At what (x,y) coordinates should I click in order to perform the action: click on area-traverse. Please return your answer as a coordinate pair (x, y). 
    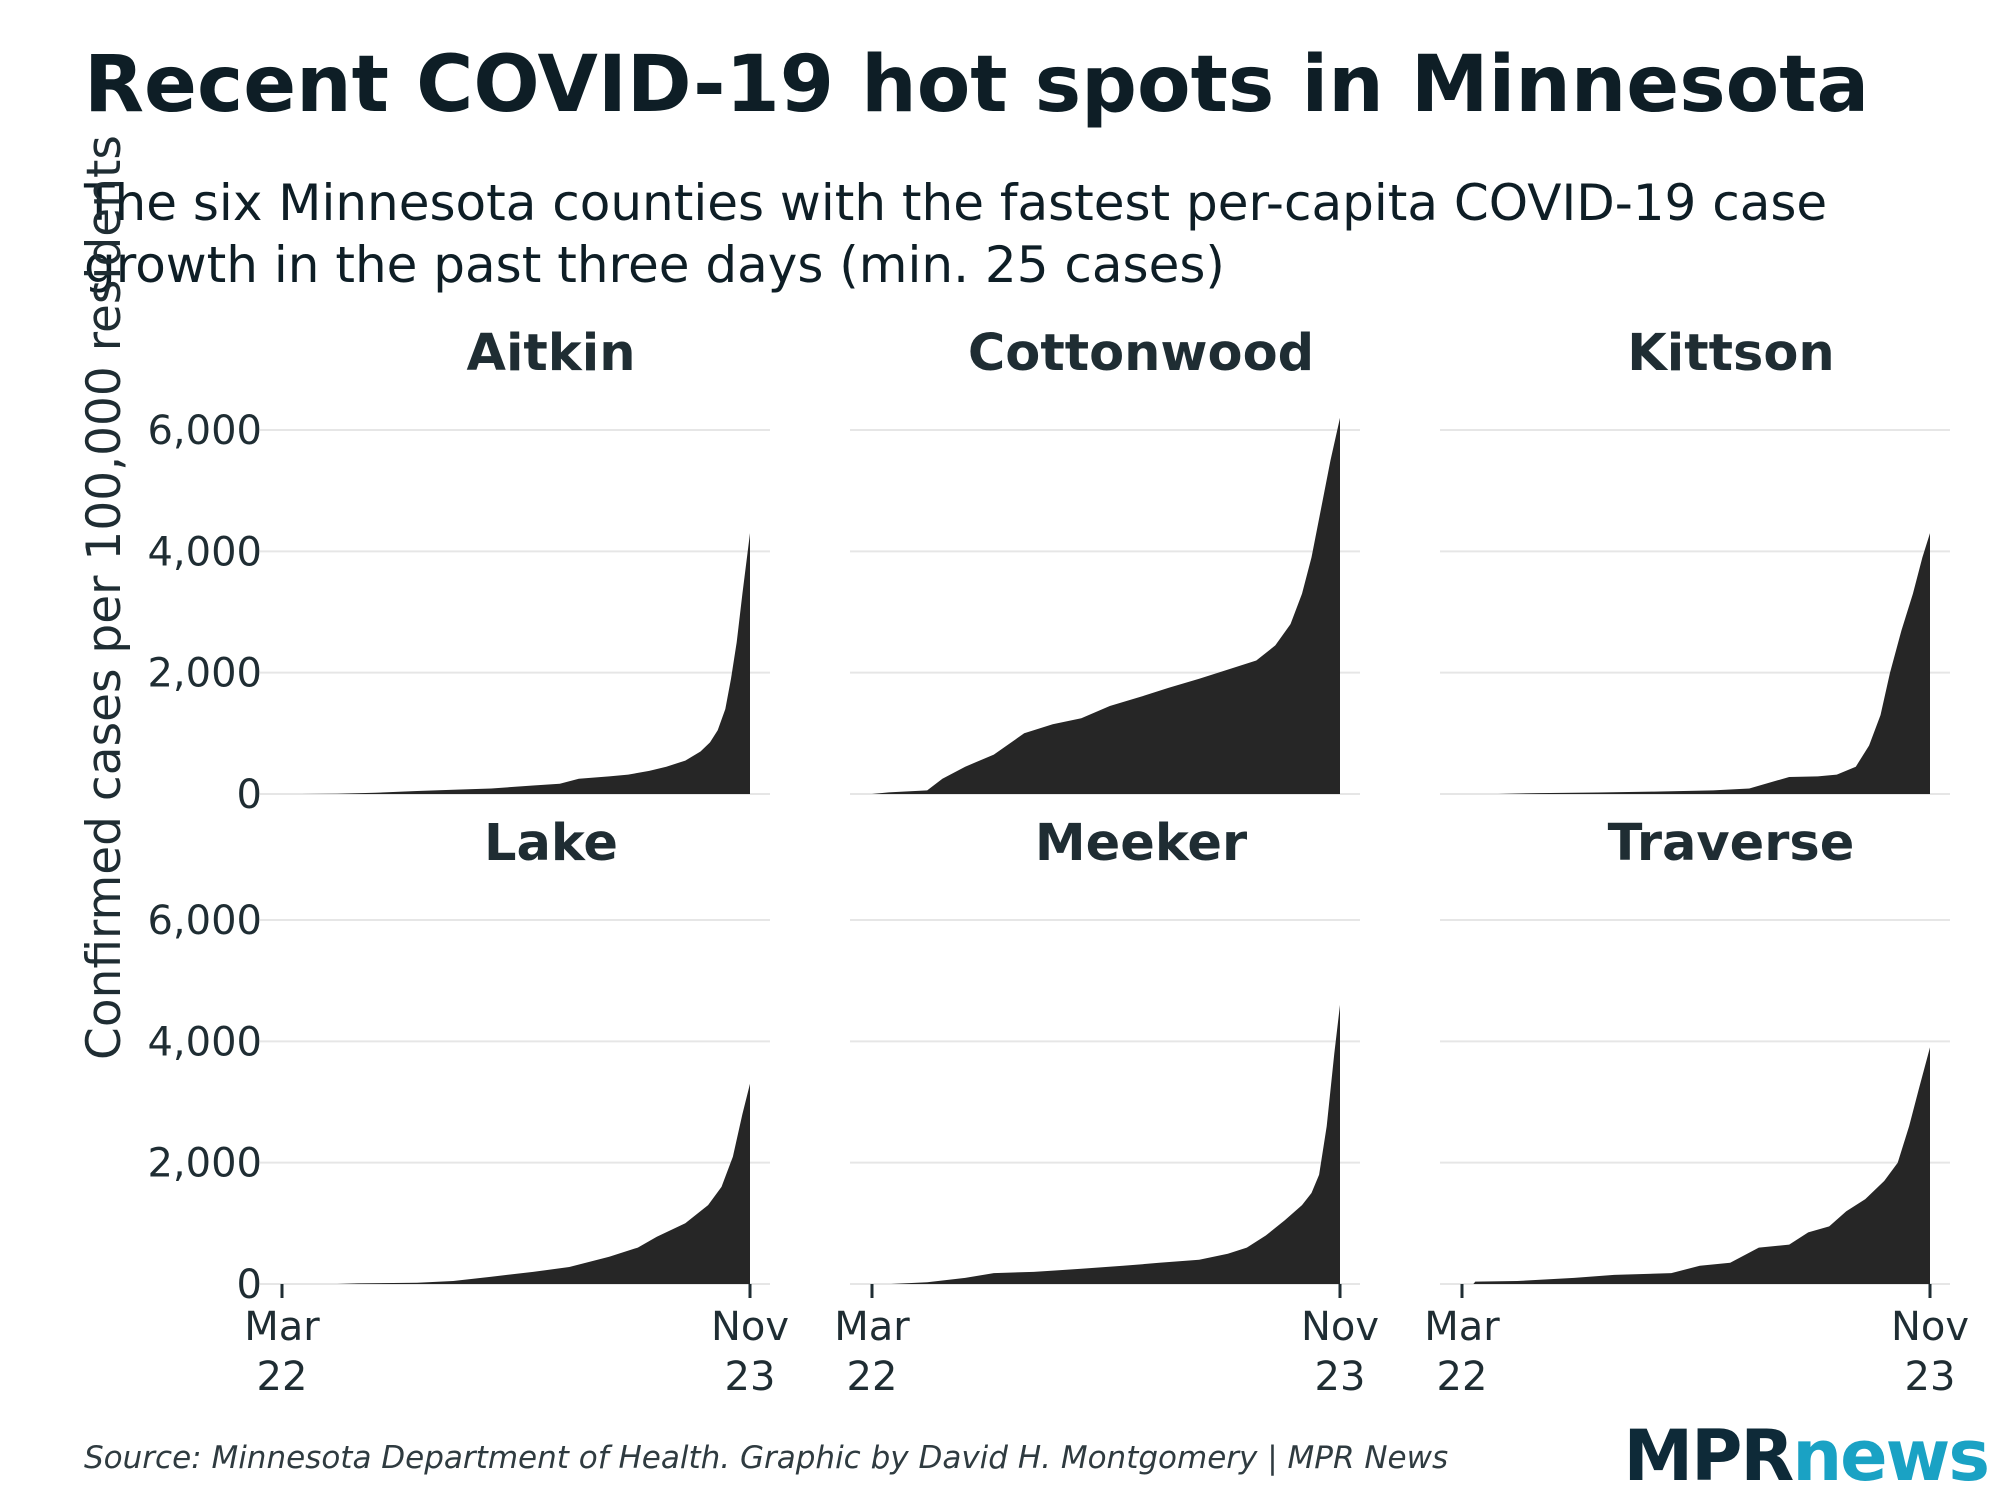
    Looking at the image, I should click on (1701, 1165).